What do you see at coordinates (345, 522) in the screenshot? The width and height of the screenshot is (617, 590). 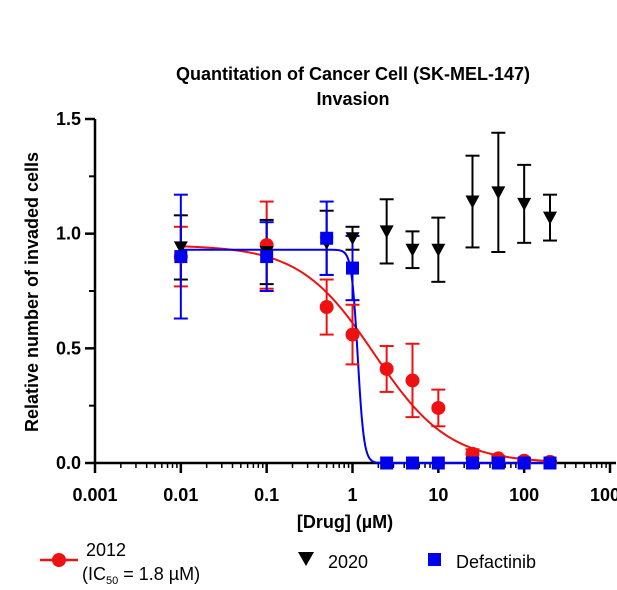 I see `x-axis-label: [Drug] (µM)` at bounding box center [345, 522].